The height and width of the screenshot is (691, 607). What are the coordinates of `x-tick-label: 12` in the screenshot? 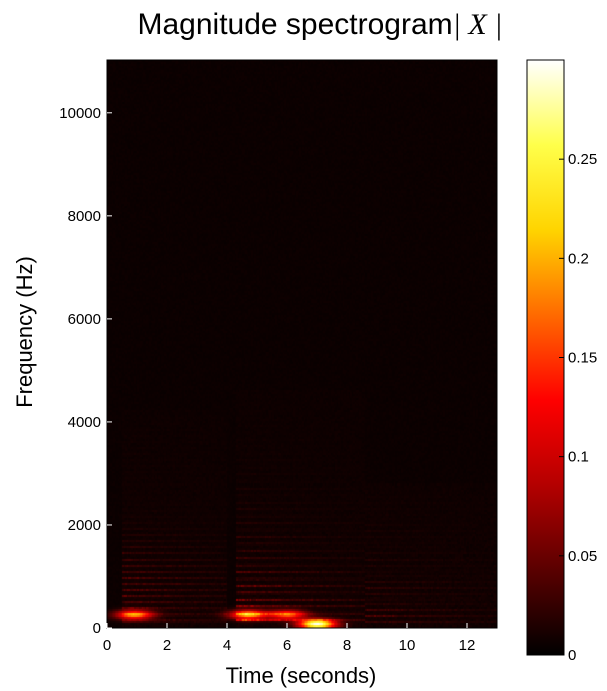 It's located at (467, 645).